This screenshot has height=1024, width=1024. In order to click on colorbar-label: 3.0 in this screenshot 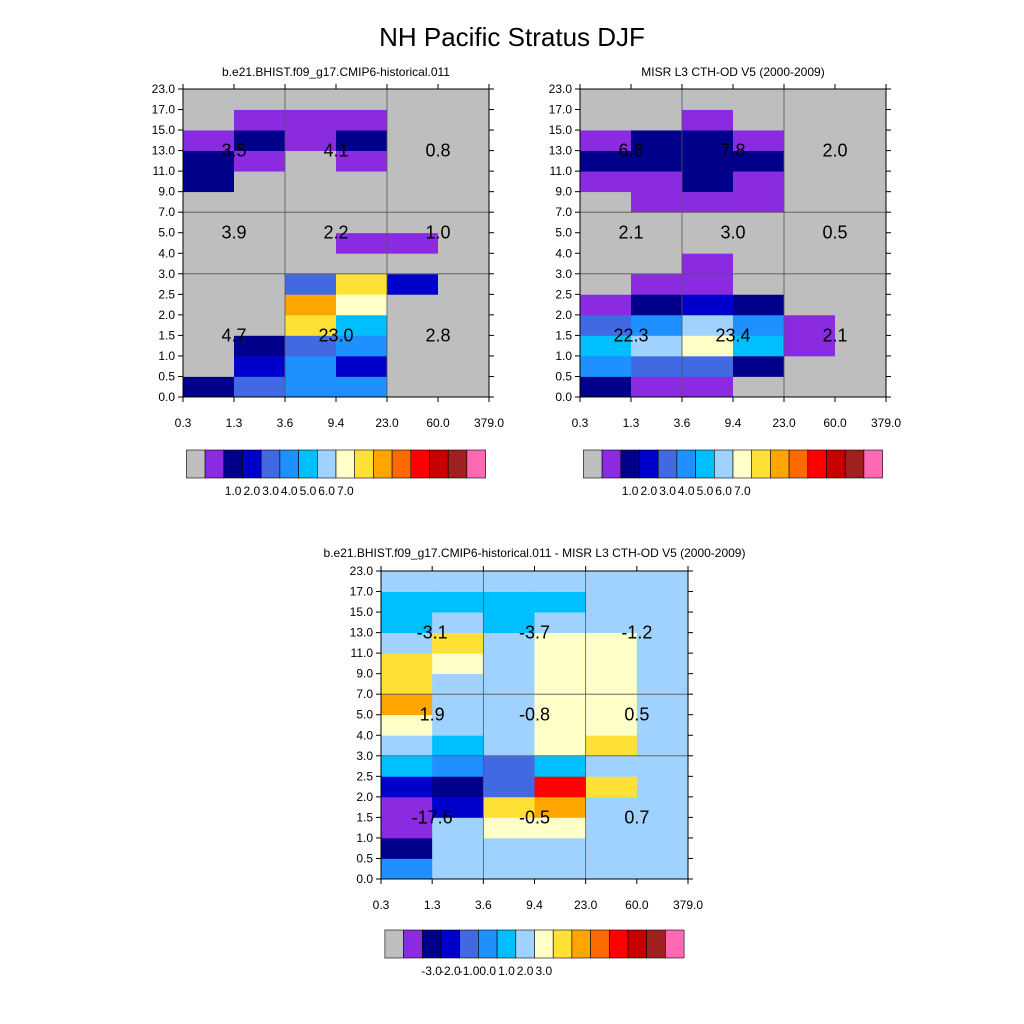, I will do `click(667, 491)`.